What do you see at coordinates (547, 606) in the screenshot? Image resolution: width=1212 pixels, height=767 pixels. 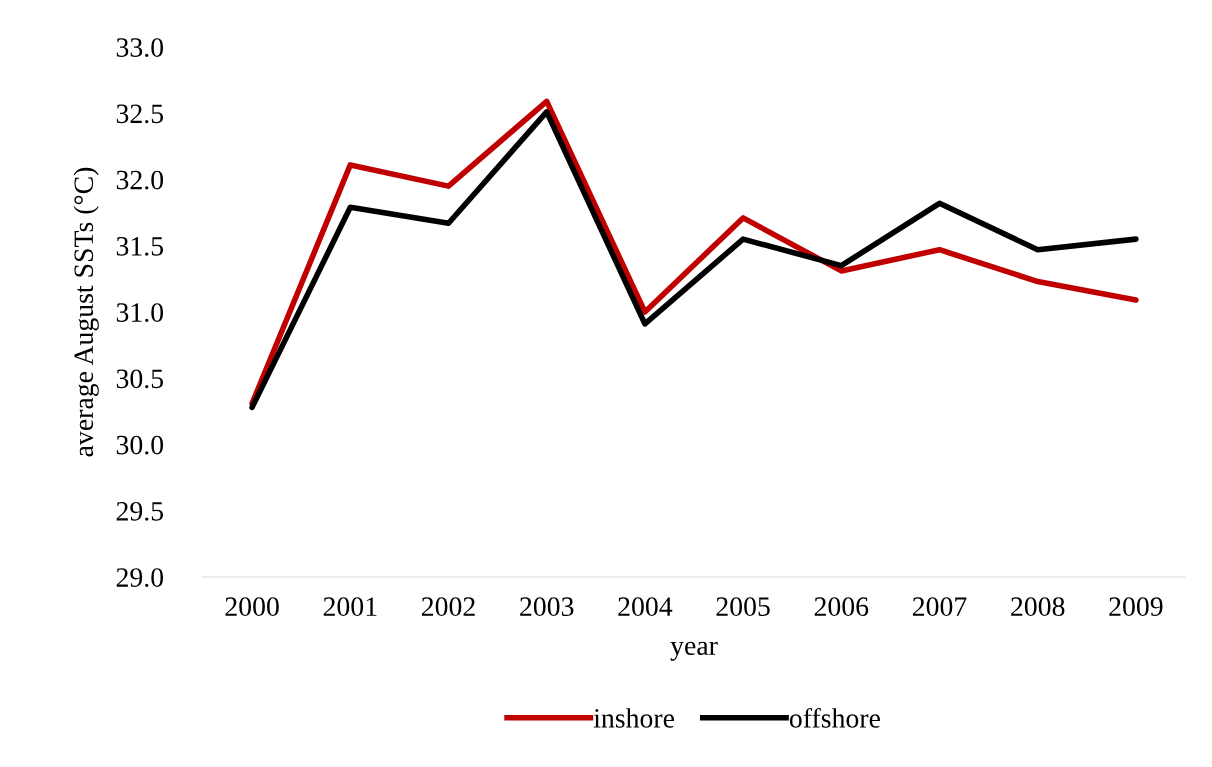 I see `x-tick-label: 2003` at bounding box center [547, 606].